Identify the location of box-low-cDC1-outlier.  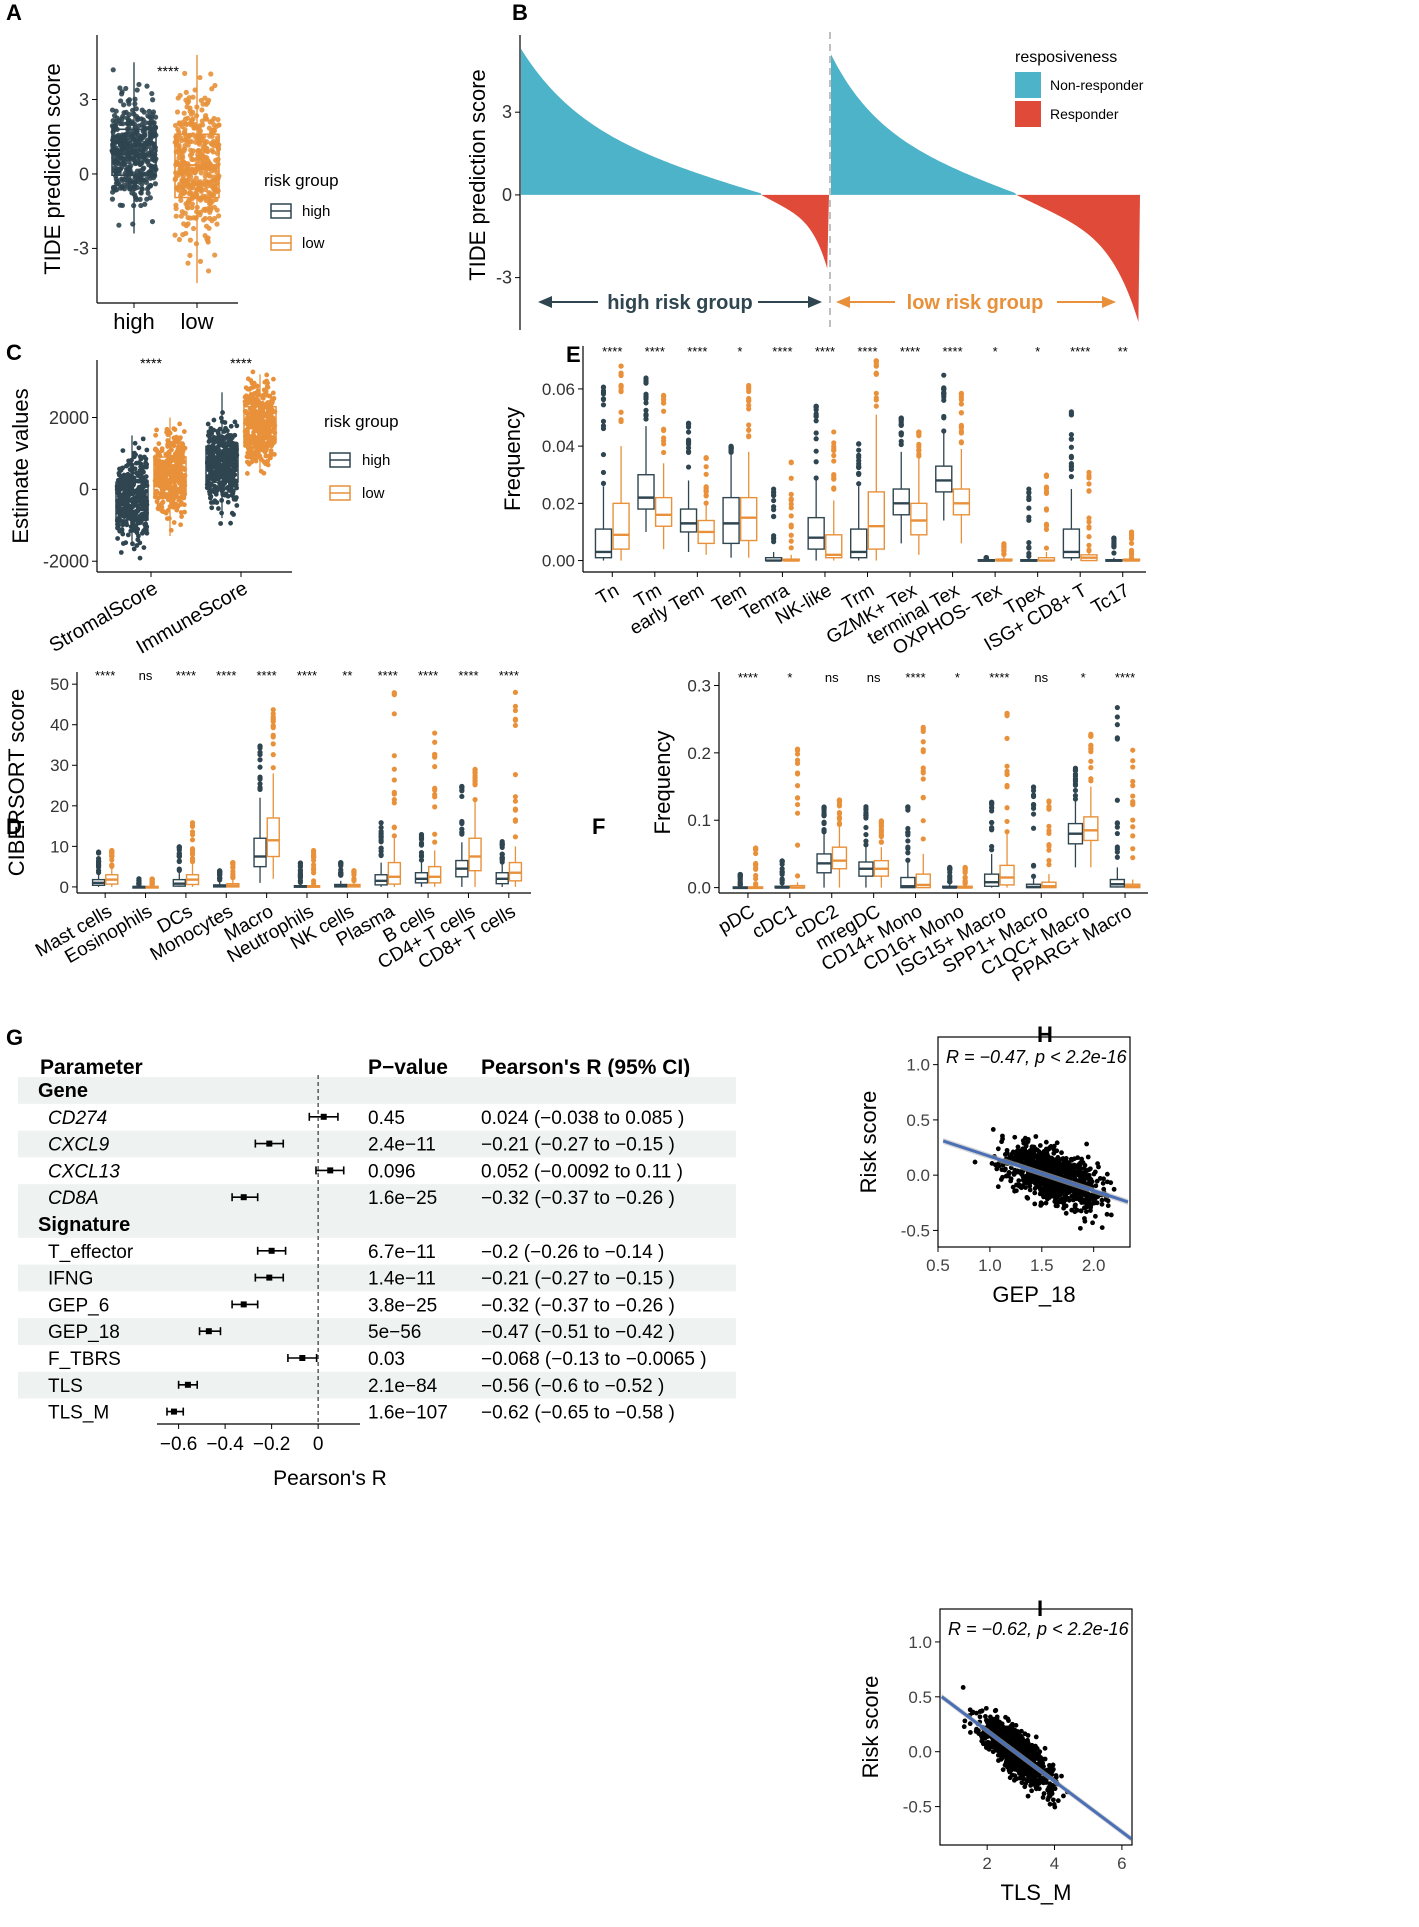
(797, 750).